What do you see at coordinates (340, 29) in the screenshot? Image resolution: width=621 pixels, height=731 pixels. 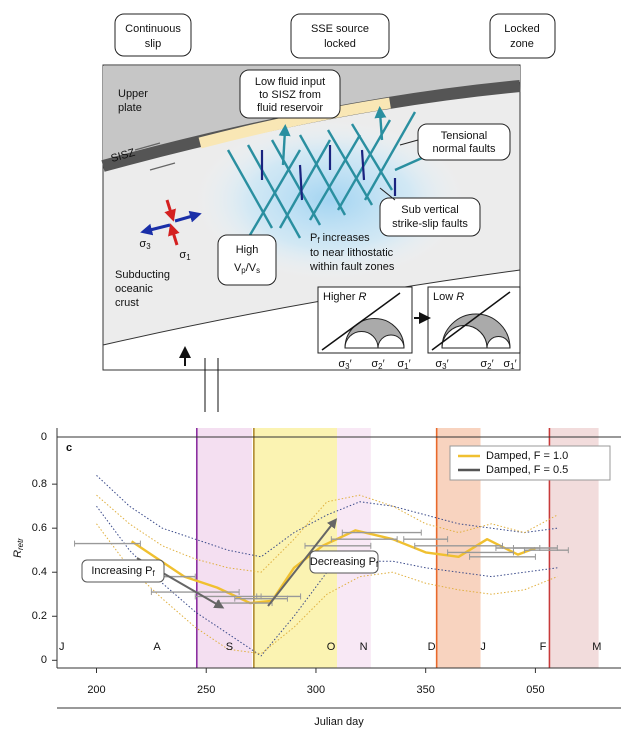 I see `box-label: SSE source` at bounding box center [340, 29].